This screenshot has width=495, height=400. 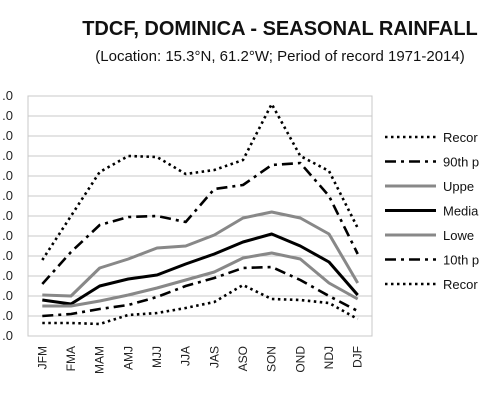 What do you see at coordinates (280, 29) in the screenshot?
I see `chart-title: TDCF, DOMINICA - SEASONAL RAINFALL` at bounding box center [280, 29].